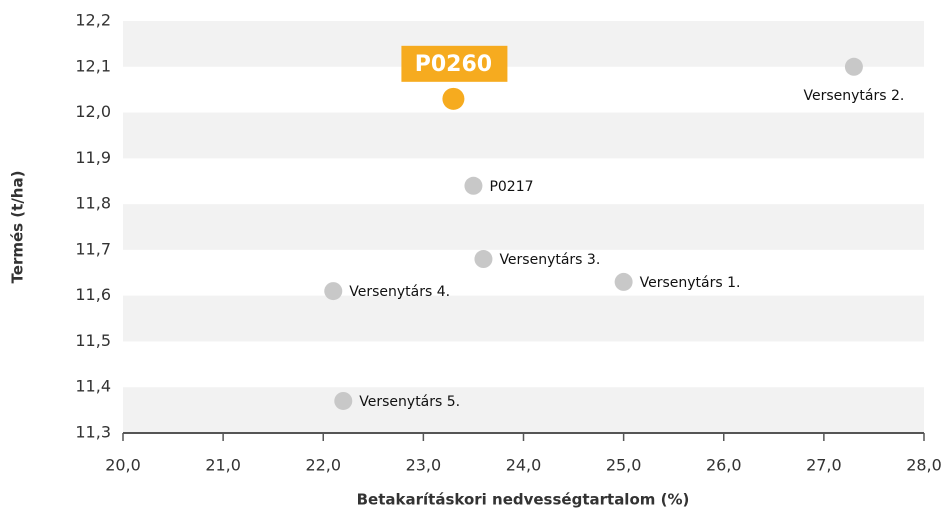 Image resolution: width=941 pixels, height=512 pixels. Describe the element at coordinates (624, 465) in the screenshot. I see `x-tick-label: 25,0` at that location.